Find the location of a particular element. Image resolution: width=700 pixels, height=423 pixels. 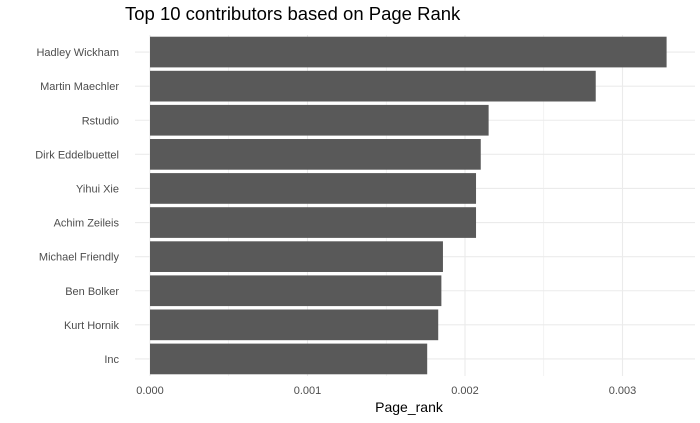

y-tick-label: Ben Bolker is located at coordinates (92, 292).